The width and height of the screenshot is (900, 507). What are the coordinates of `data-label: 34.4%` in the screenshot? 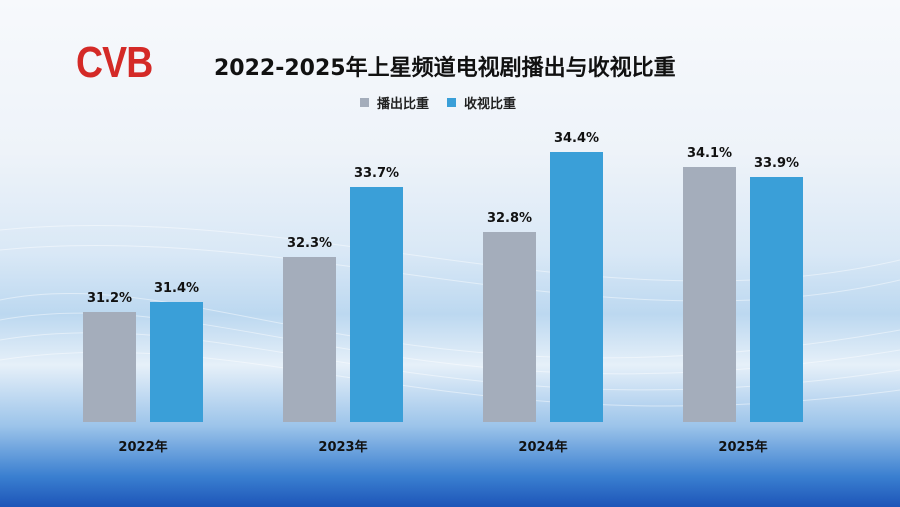 It's located at (576, 138).